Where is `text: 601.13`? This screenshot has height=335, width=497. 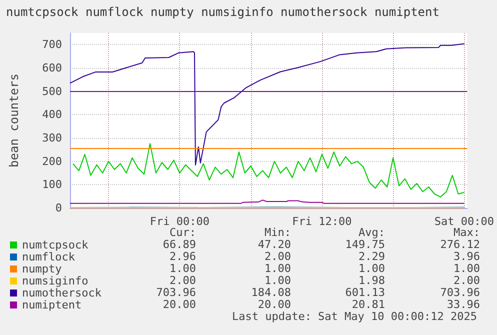
text: 601.13 is located at coordinates (365, 292).